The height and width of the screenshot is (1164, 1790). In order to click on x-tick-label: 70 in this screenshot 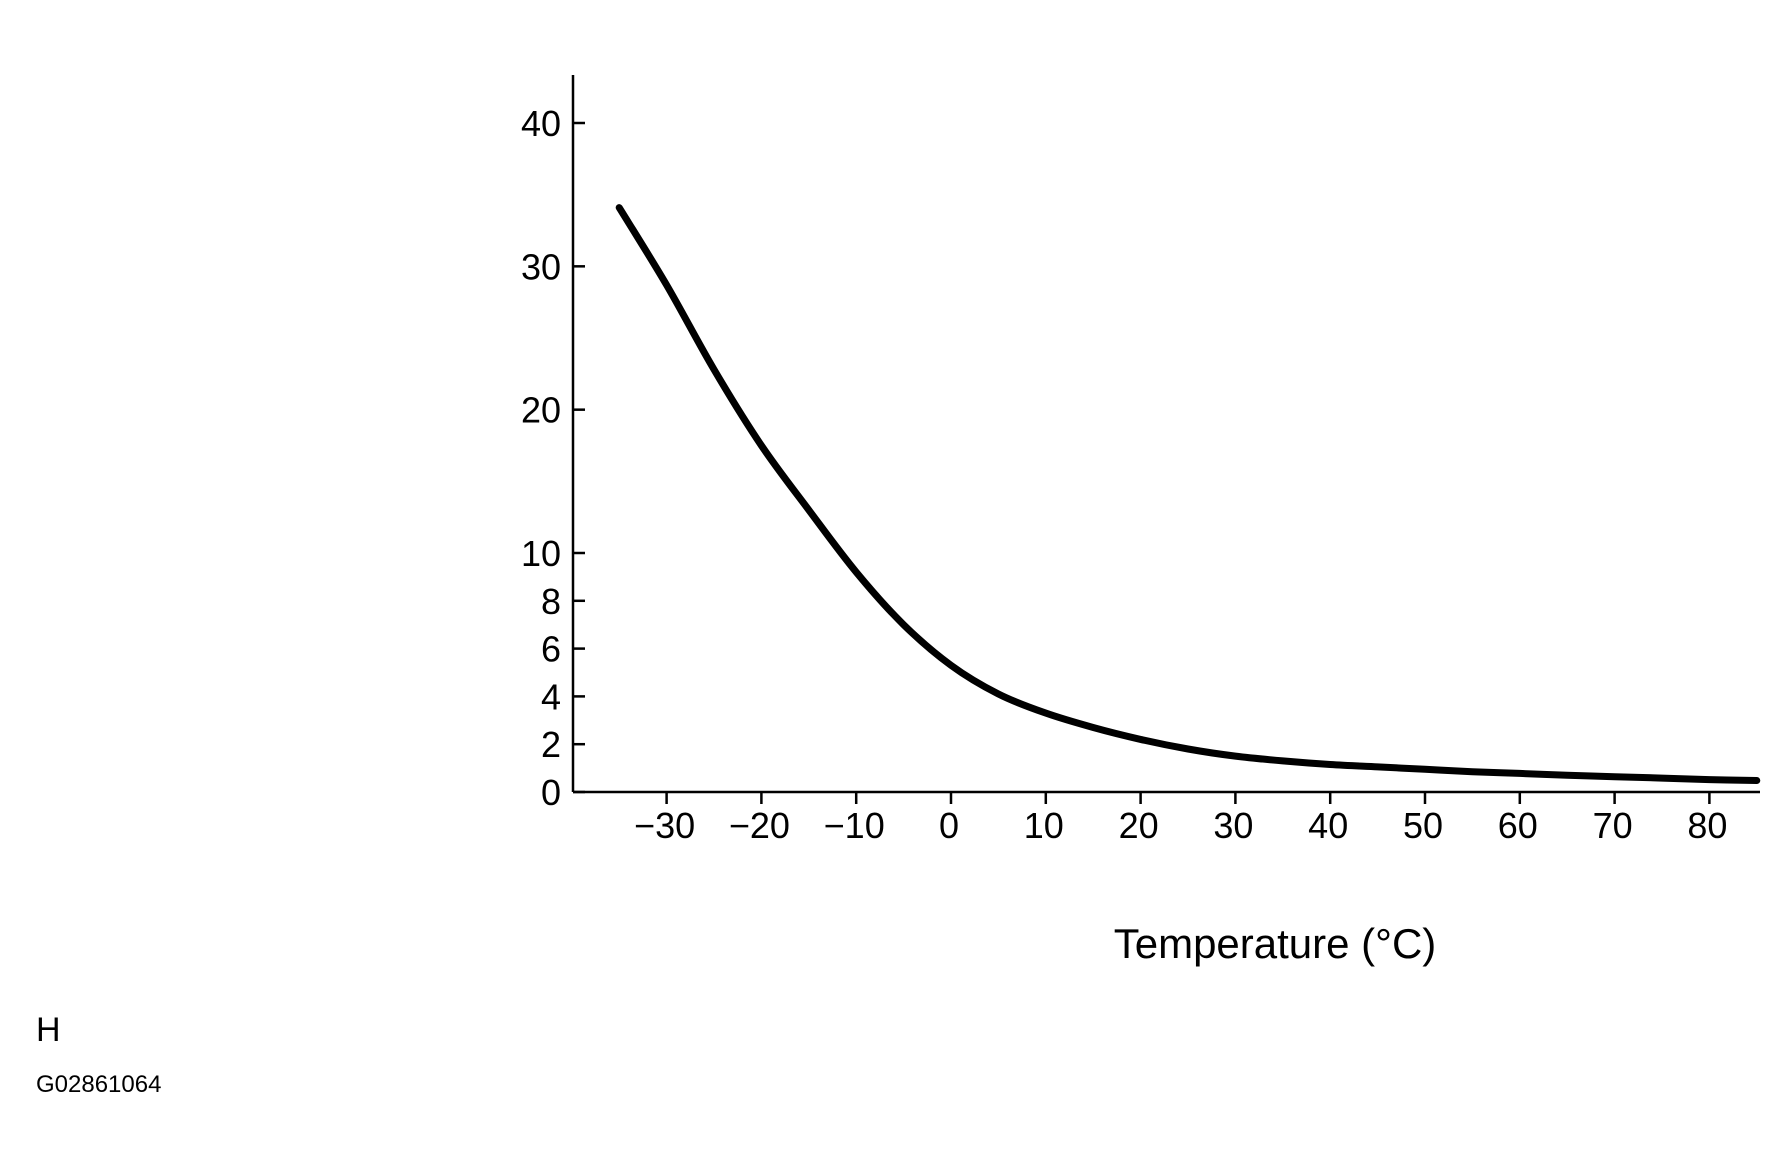, I will do `click(1613, 825)`.